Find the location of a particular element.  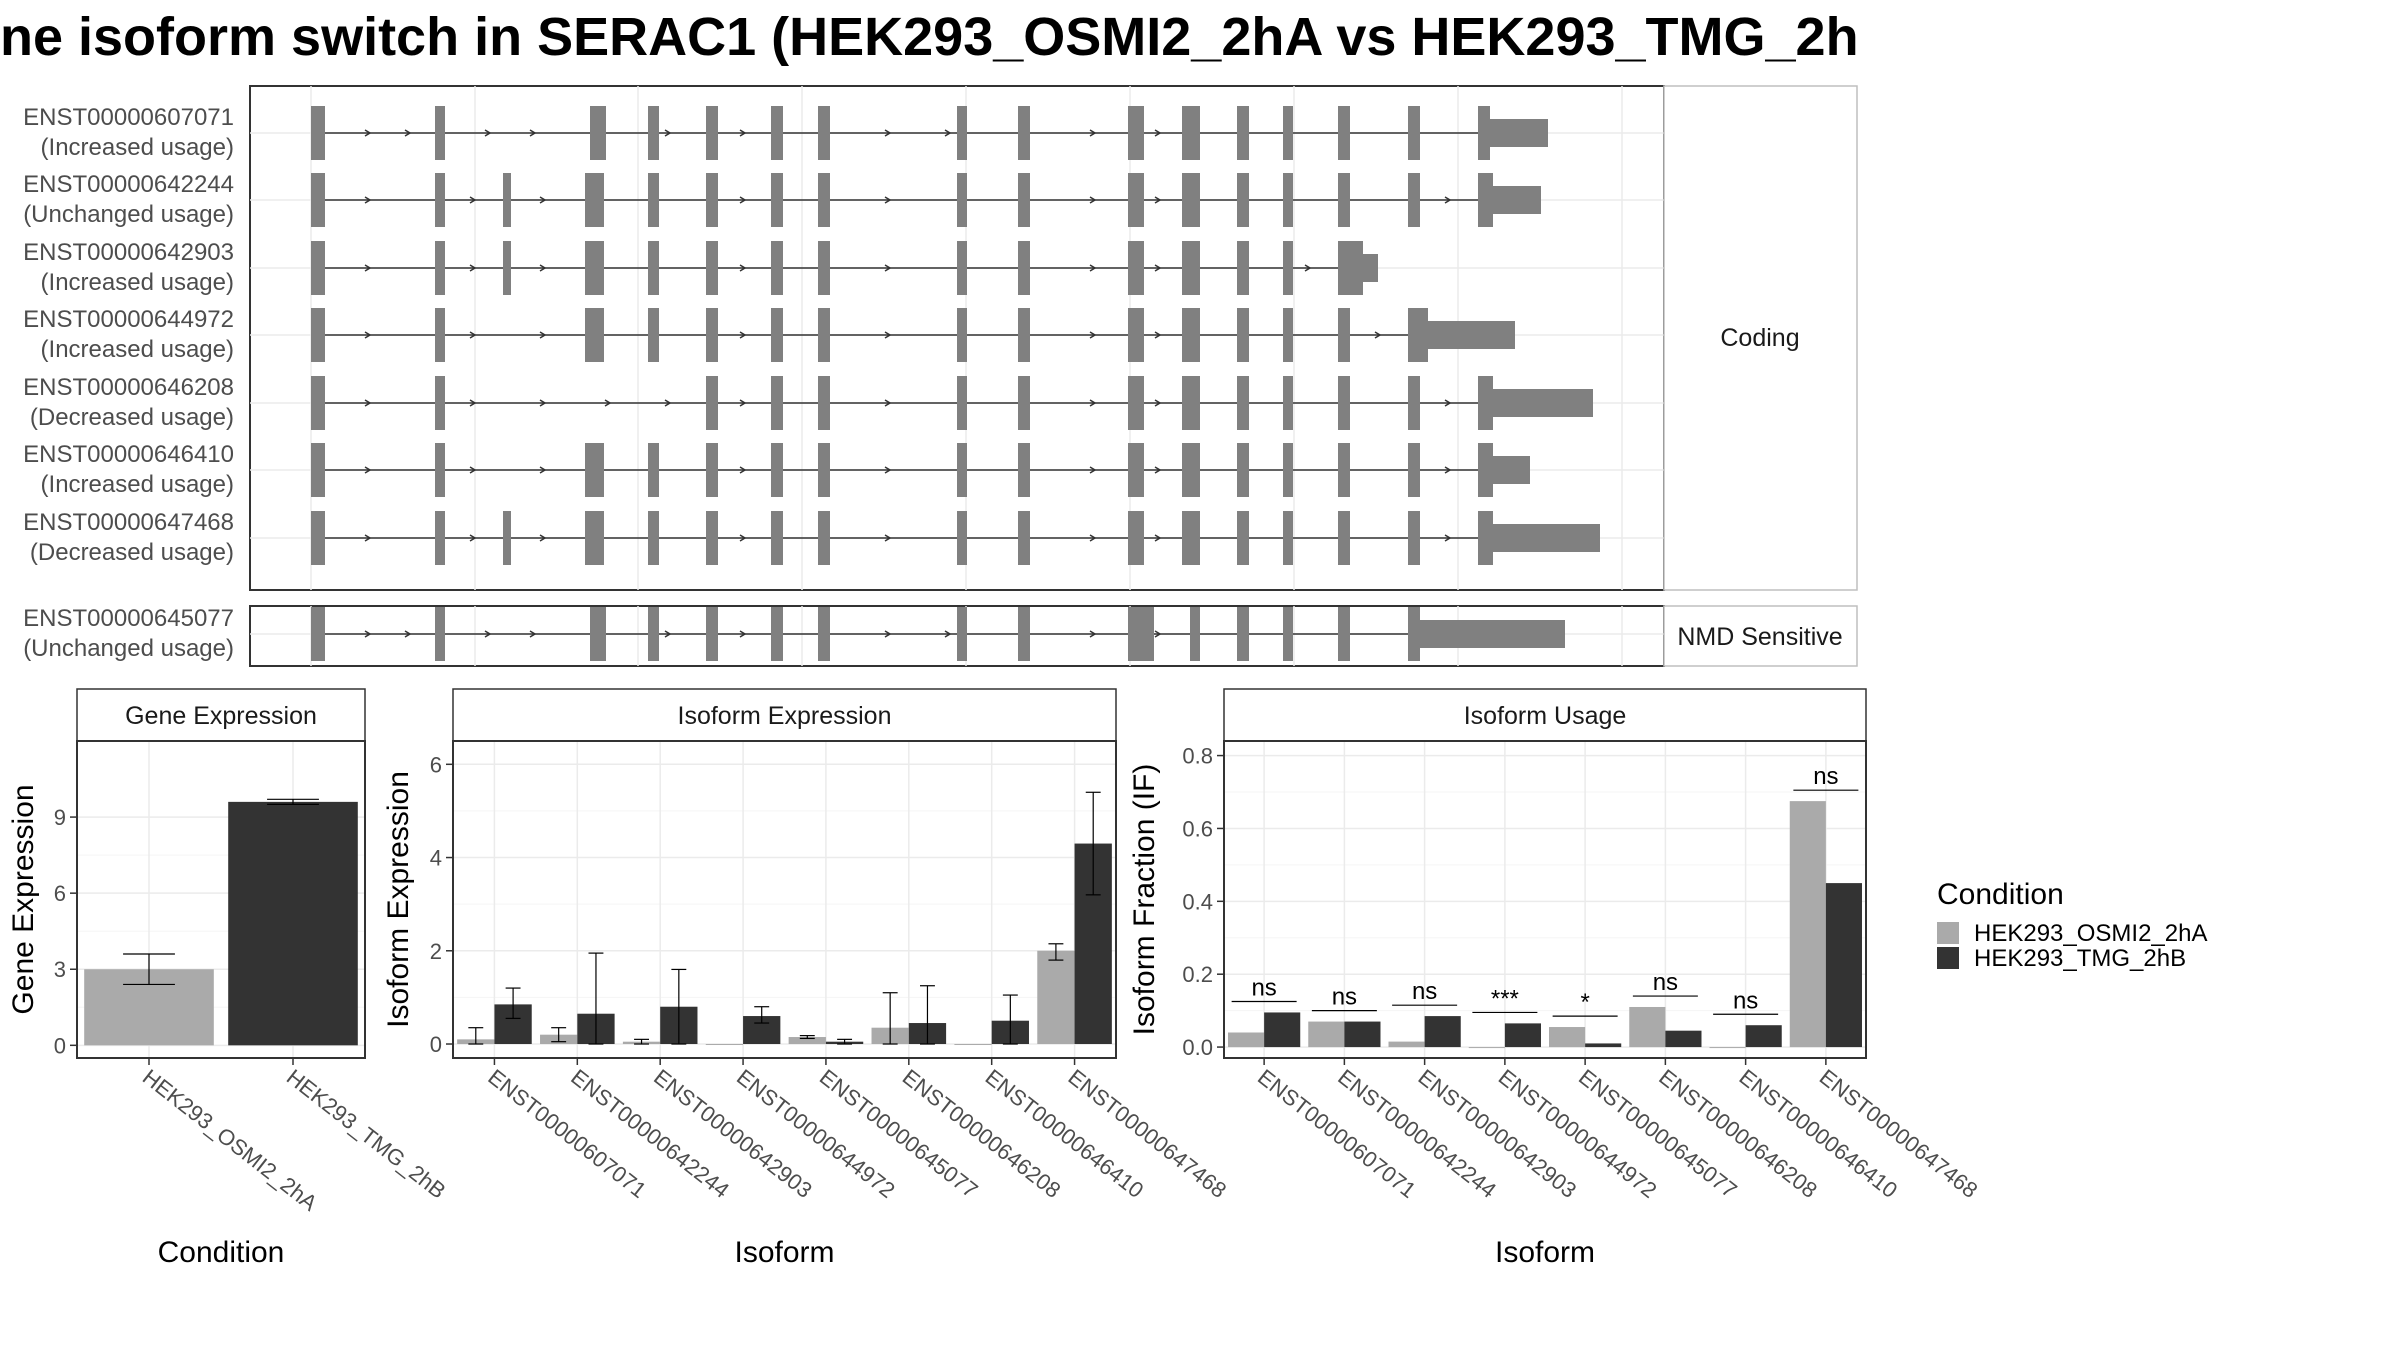

significance-label: ns is located at coordinates (1825, 776).